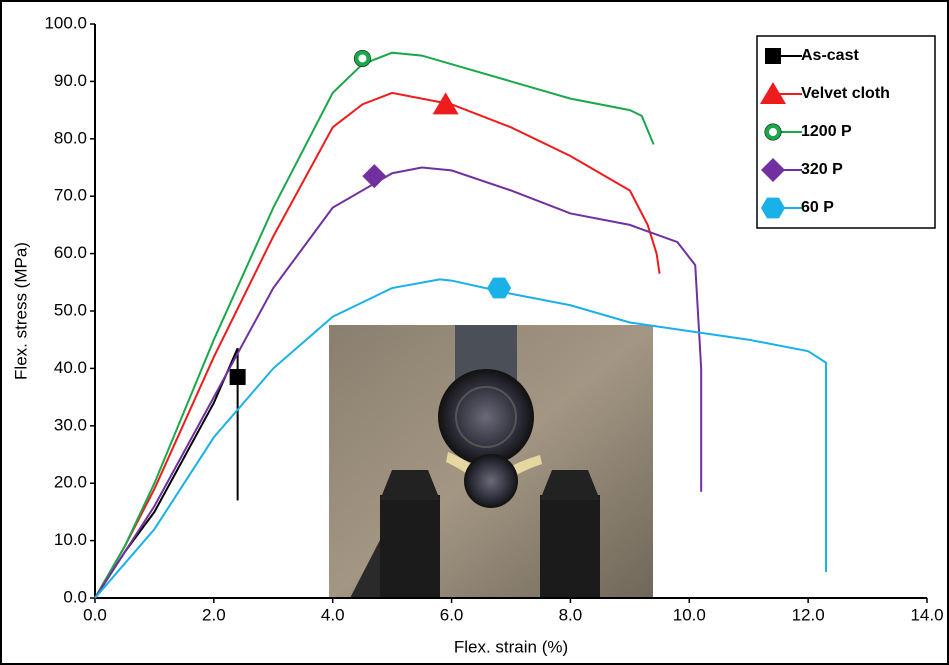  What do you see at coordinates (95, 614) in the screenshot?
I see `x-tick-label: 0.0` at bounding box center [95, 614].